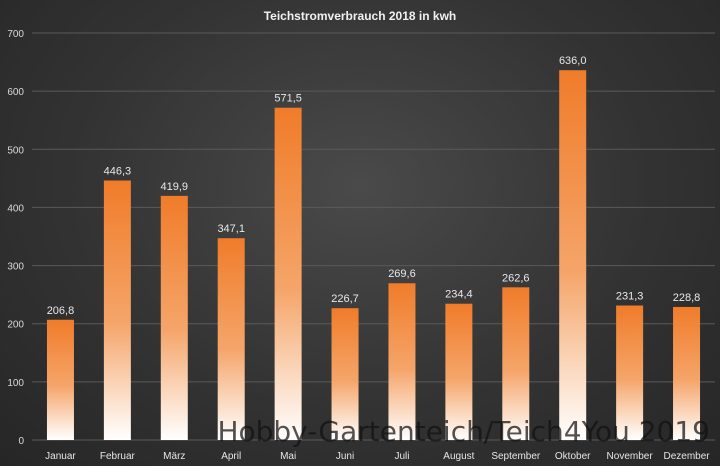 The image size is (720, 466). What do you see at coordinates (401, 456) in the screenshot?
I see `x-tick-label: Juli` at bounding box center [401, 456].